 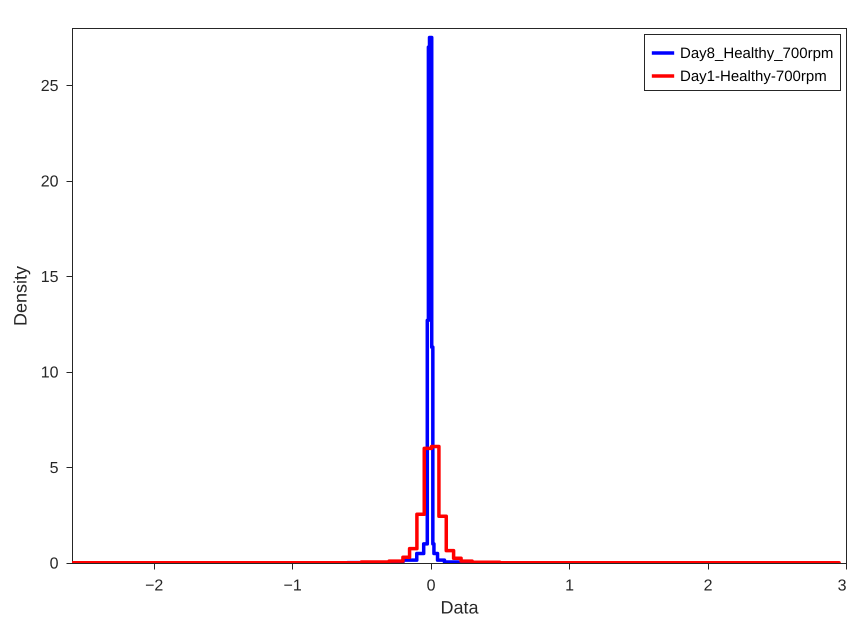 I want to click on x-tick-label: 2, so click(x=708, y=586).